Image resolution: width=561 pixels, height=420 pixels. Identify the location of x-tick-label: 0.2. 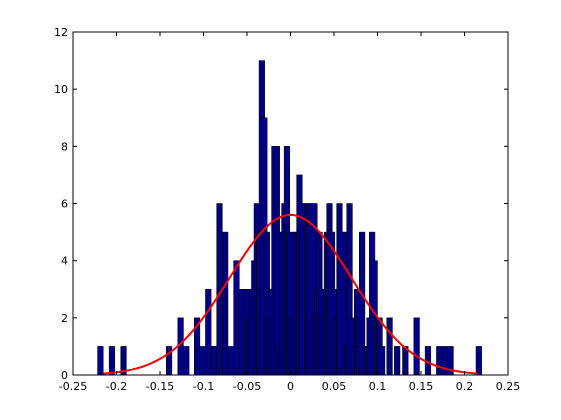
(465, 386).